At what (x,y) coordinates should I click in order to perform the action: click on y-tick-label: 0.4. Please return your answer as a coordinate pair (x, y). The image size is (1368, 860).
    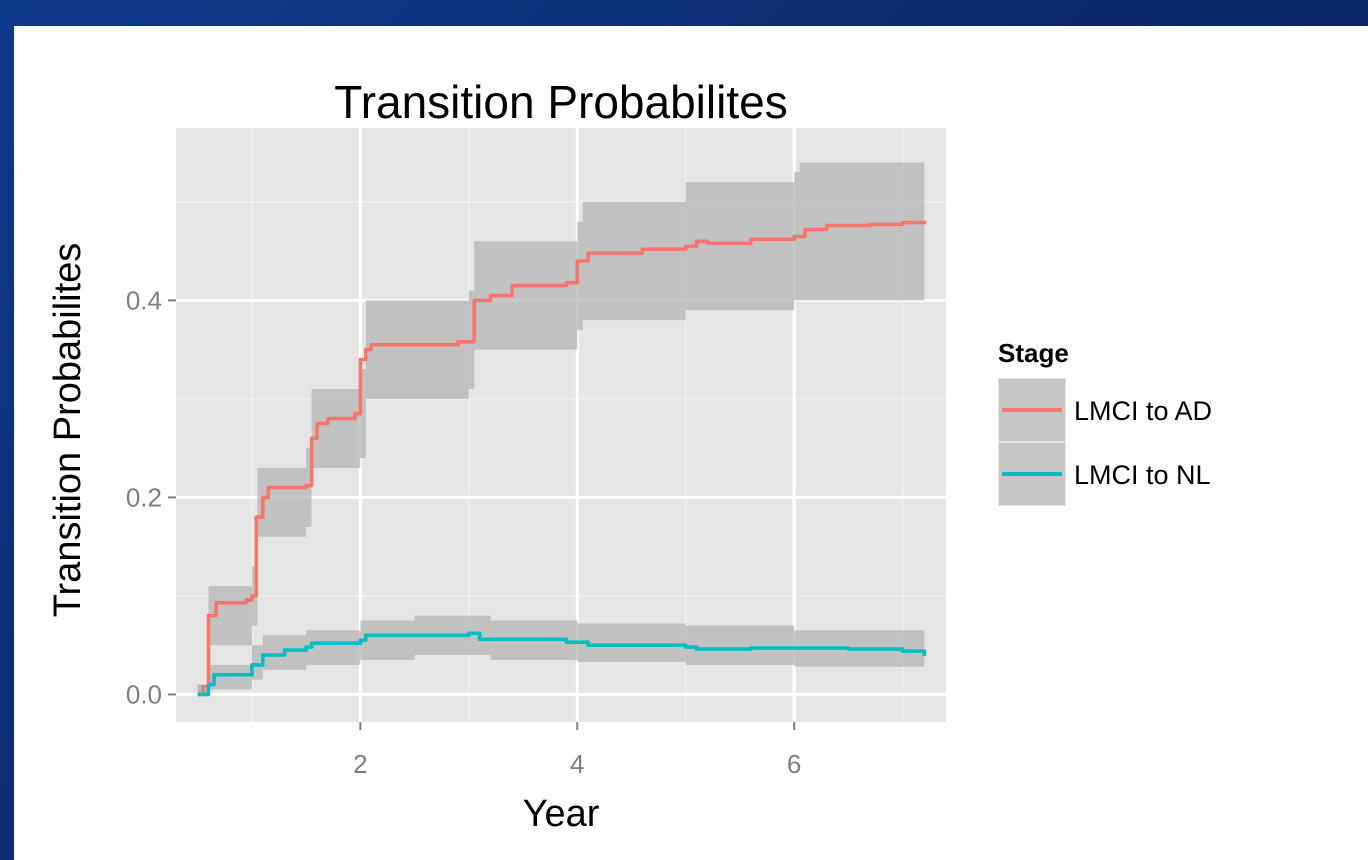
    Looking at the image, I should click on (144, 300).